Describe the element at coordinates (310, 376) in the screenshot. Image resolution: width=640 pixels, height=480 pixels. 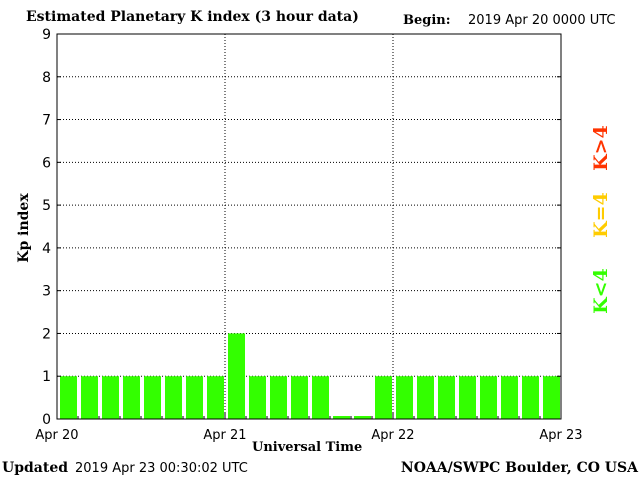
I see `chart-bars` at that location.